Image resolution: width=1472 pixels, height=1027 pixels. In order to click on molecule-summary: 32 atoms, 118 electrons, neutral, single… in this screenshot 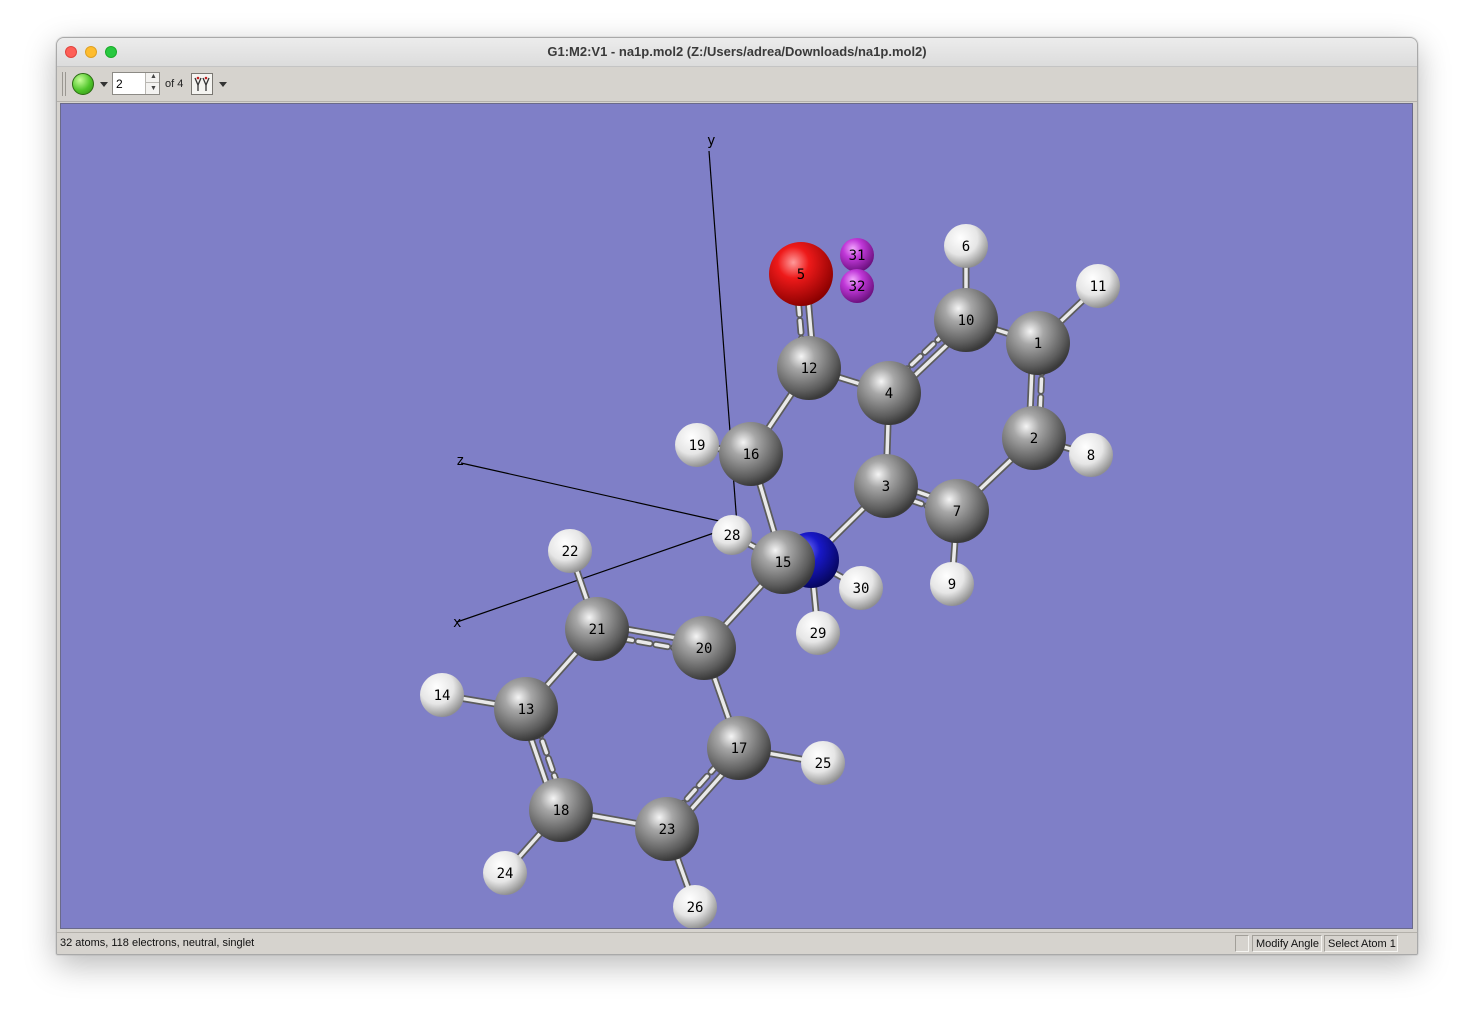, I will do `click(157, 943)`.